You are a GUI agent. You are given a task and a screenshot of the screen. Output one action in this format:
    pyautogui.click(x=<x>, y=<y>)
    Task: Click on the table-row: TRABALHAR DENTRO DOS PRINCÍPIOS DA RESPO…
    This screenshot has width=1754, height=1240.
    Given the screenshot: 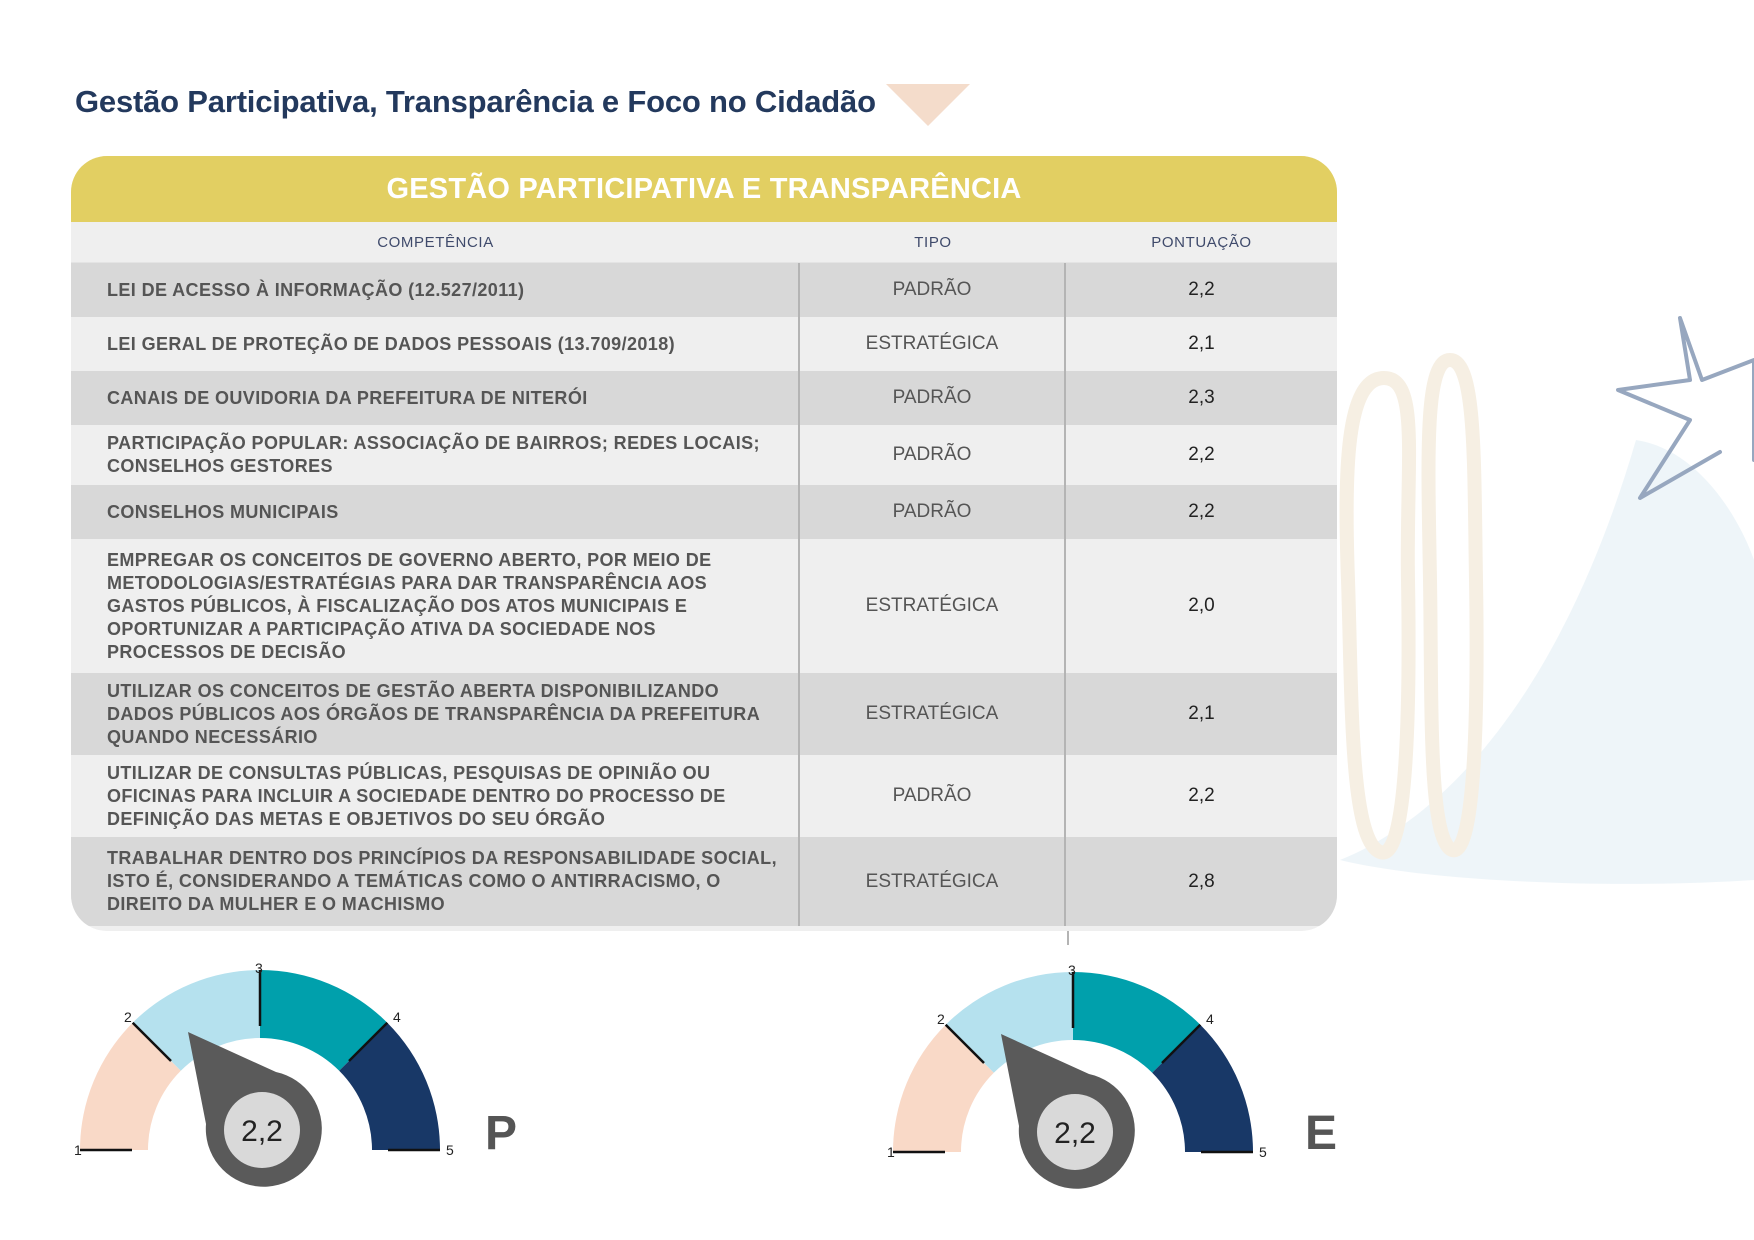 What is the action you would take?
    pyautogui.click(x=704, y=881)
    